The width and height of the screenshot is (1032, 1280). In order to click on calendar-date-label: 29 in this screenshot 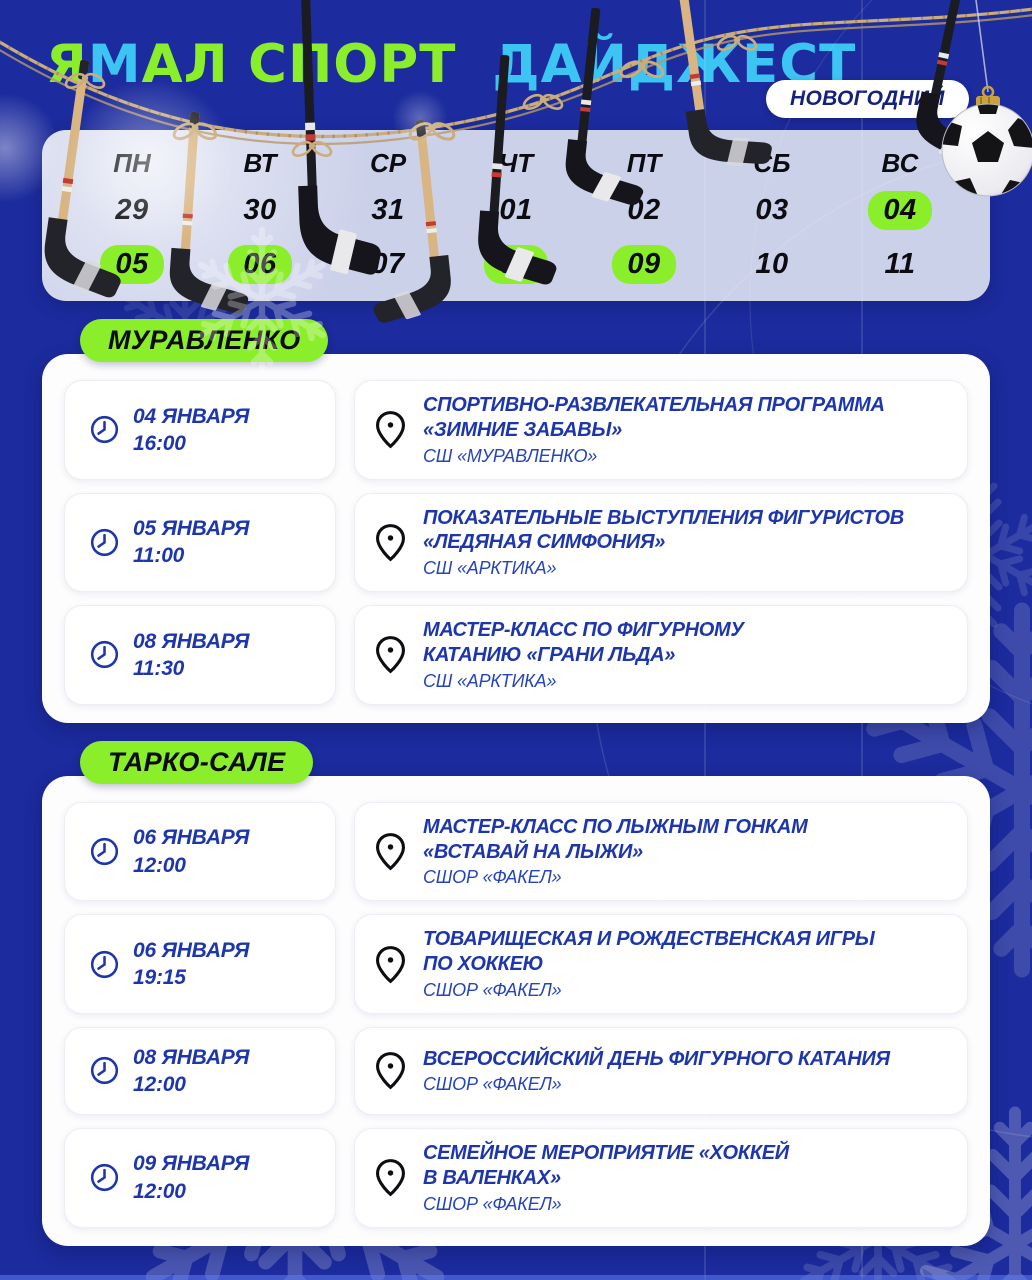, I will do `click(132, 209)`.